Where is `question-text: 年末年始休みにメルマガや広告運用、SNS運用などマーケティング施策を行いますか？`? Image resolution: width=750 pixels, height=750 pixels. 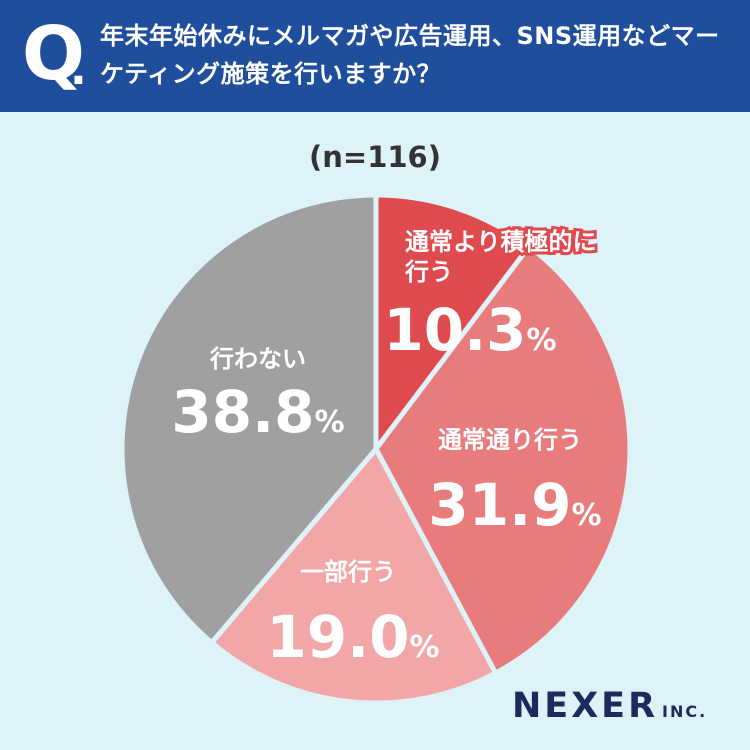 question-text: 年末年始休みにメルマガや広告運用、SNS運用などマーケティング施策を行いますか？ is located at coordinates (410, 55).